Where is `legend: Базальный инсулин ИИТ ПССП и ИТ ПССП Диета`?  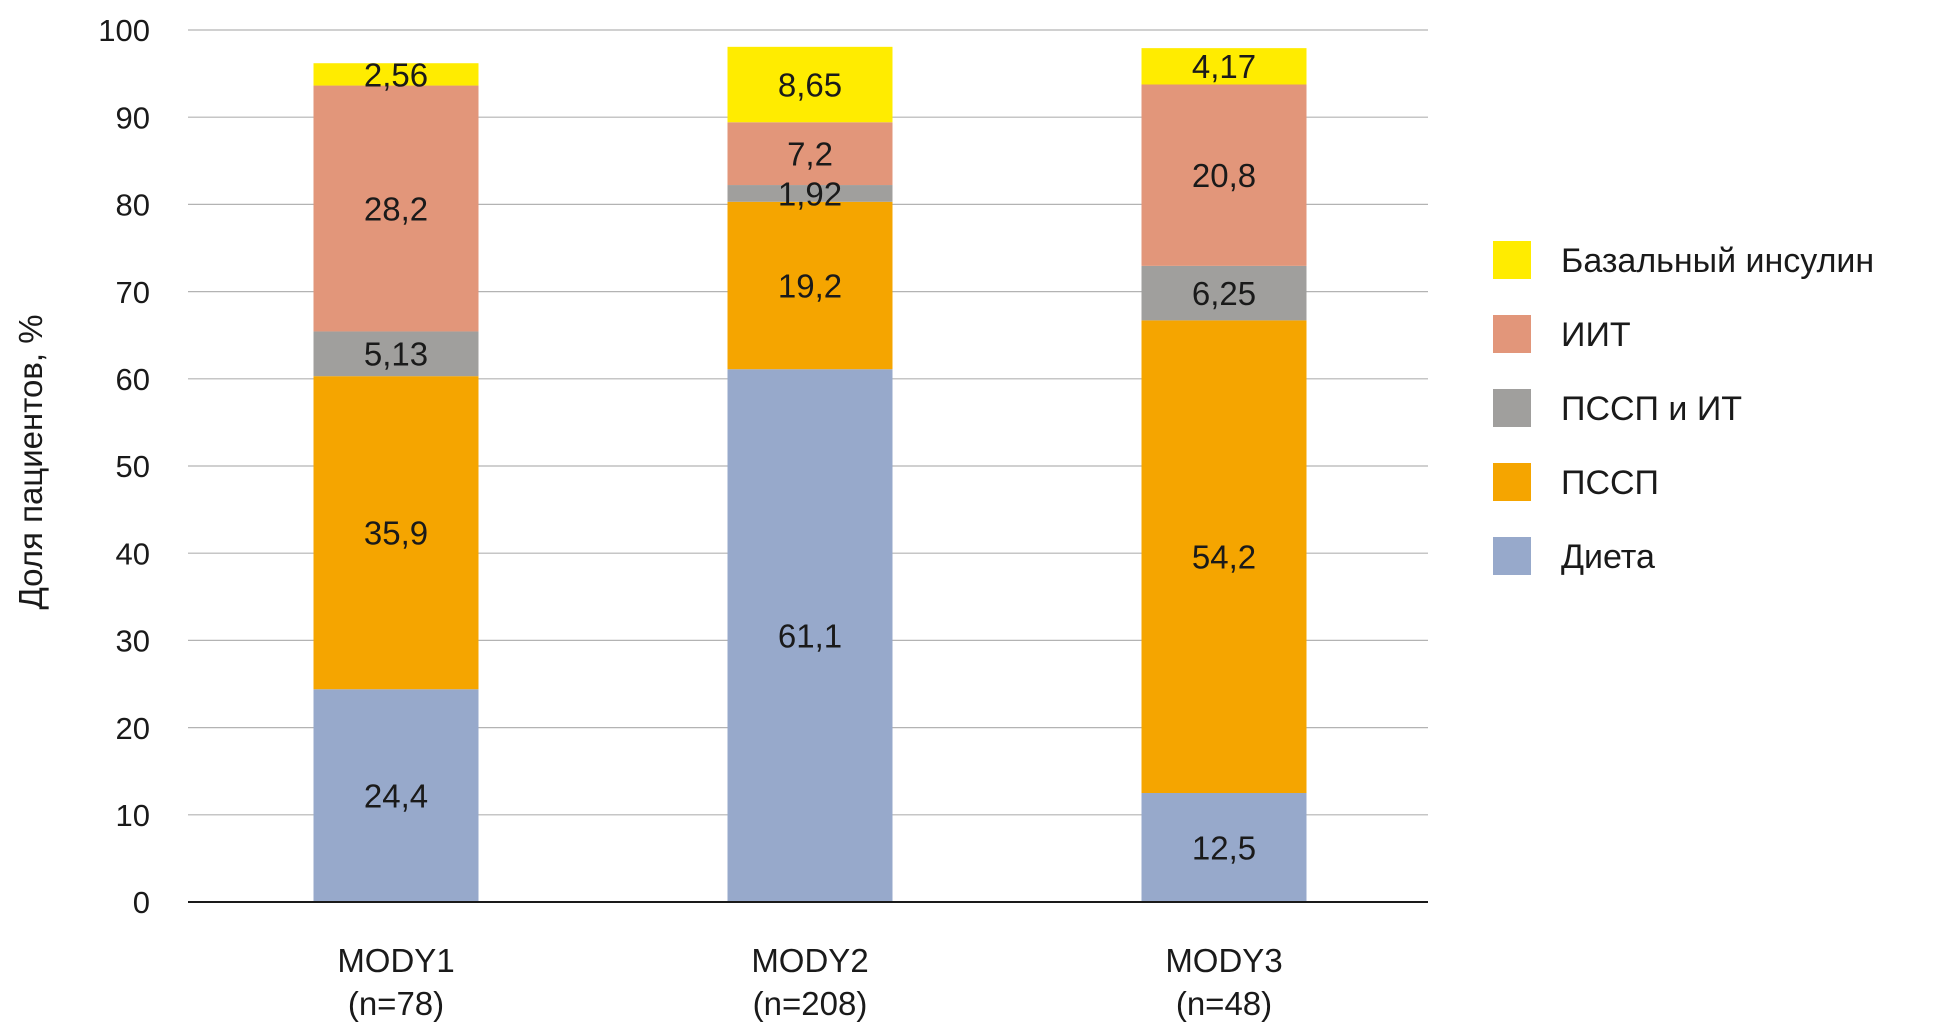 legend: Базальный инсулин ИИТ ПССП и ИТ ПССП Диета is located at coordinates (1683, 408).